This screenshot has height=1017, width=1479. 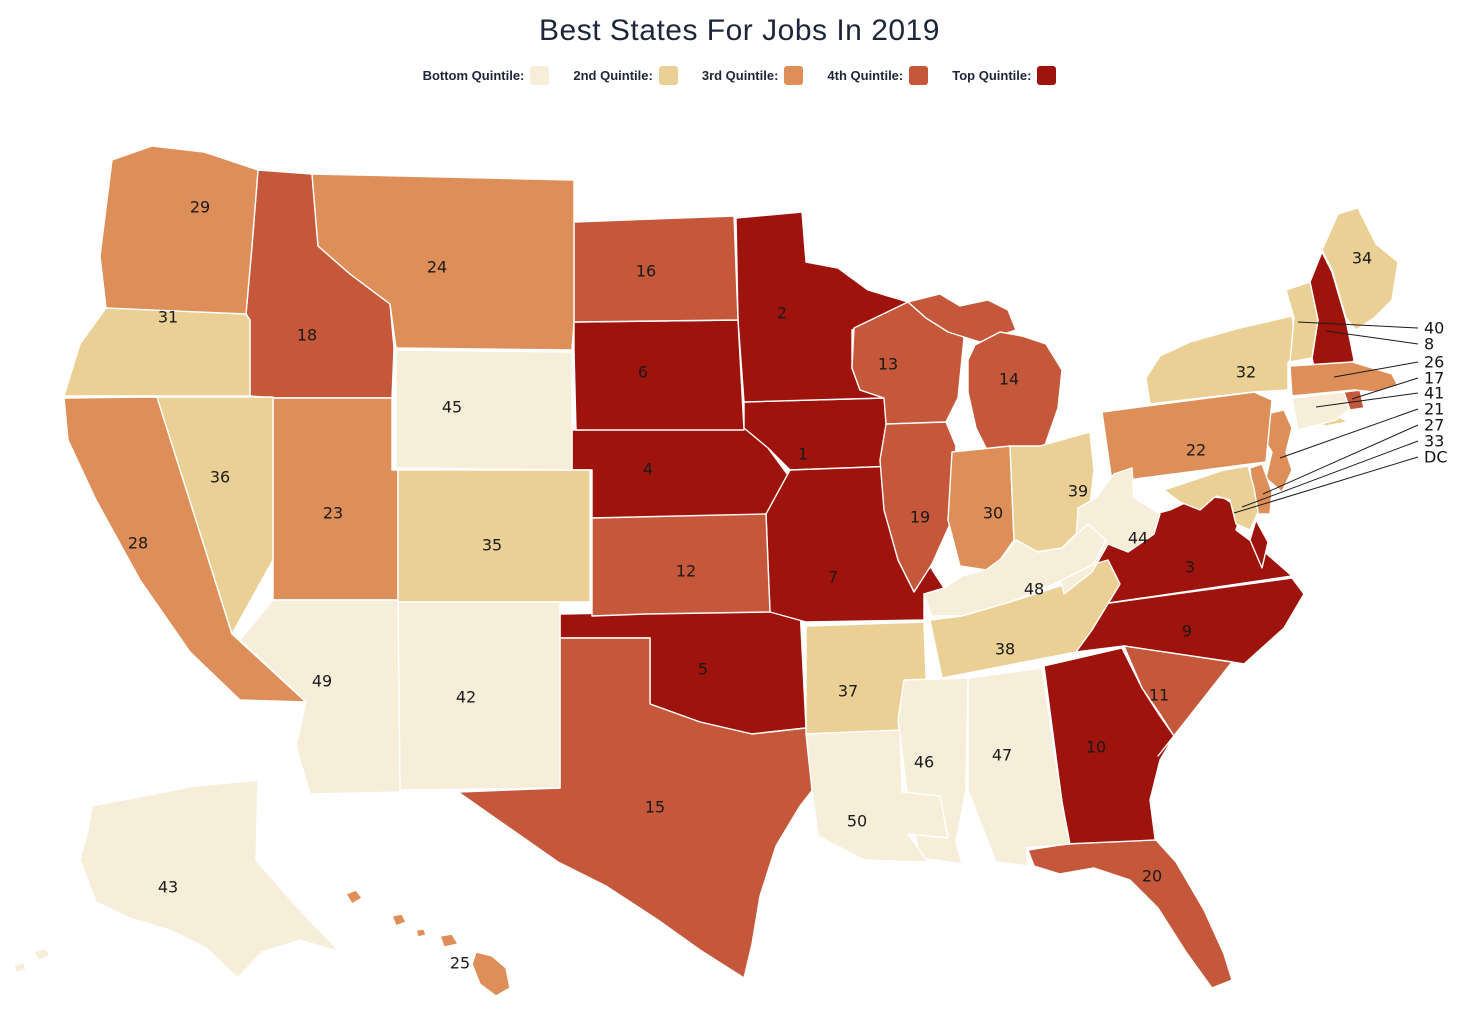 I want to click on state-hawaii-part4, so click(x=449, y=940).